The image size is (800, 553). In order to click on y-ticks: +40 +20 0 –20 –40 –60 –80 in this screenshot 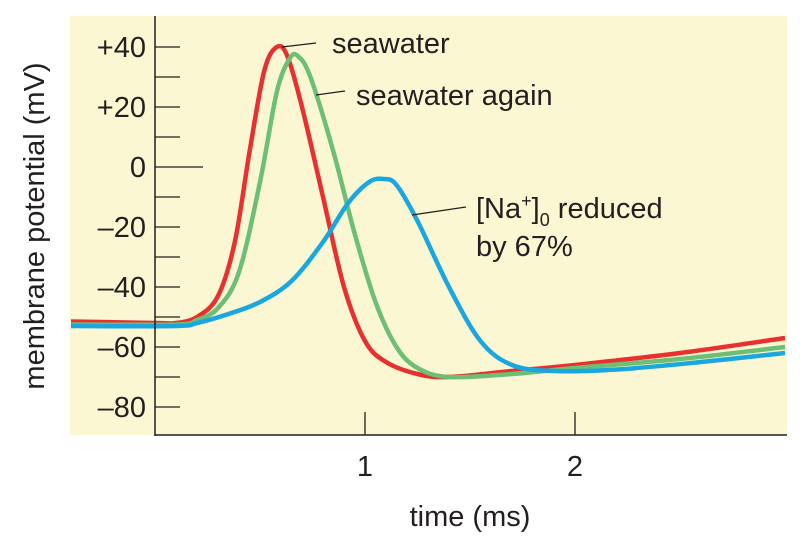, I will do `click(150, 228)`.